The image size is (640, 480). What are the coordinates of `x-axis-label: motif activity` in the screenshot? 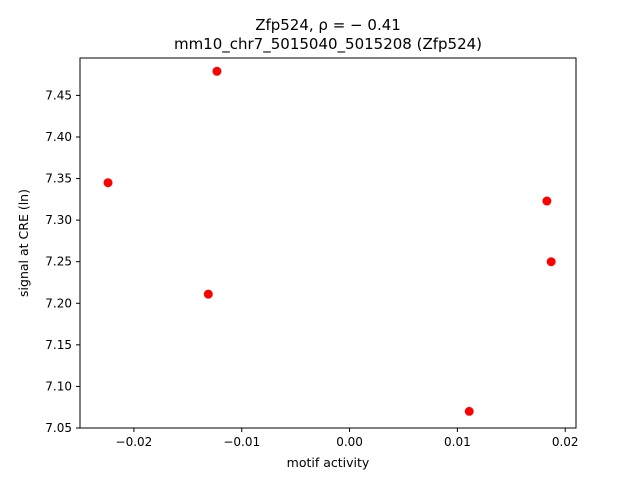 It's located at (328, 462).